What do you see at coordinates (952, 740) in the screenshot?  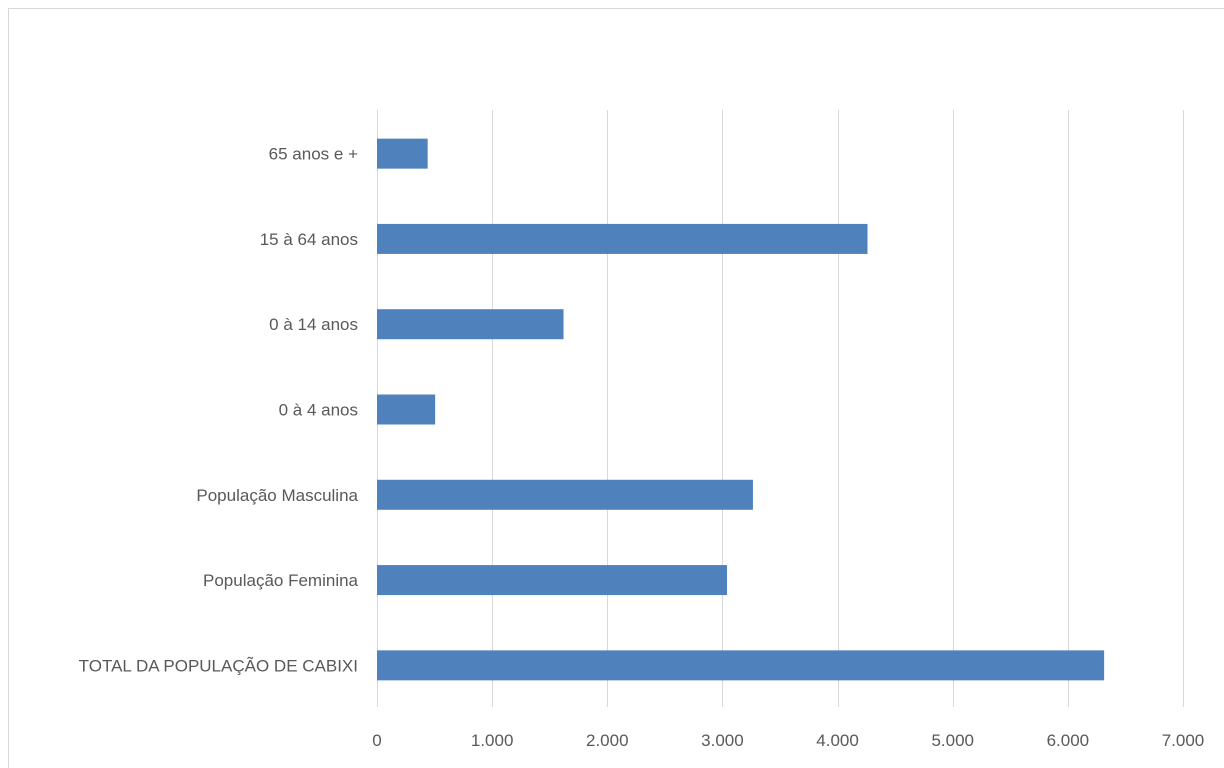 I see `x-tick-label: 5.000` at bounding box center [952, 740].